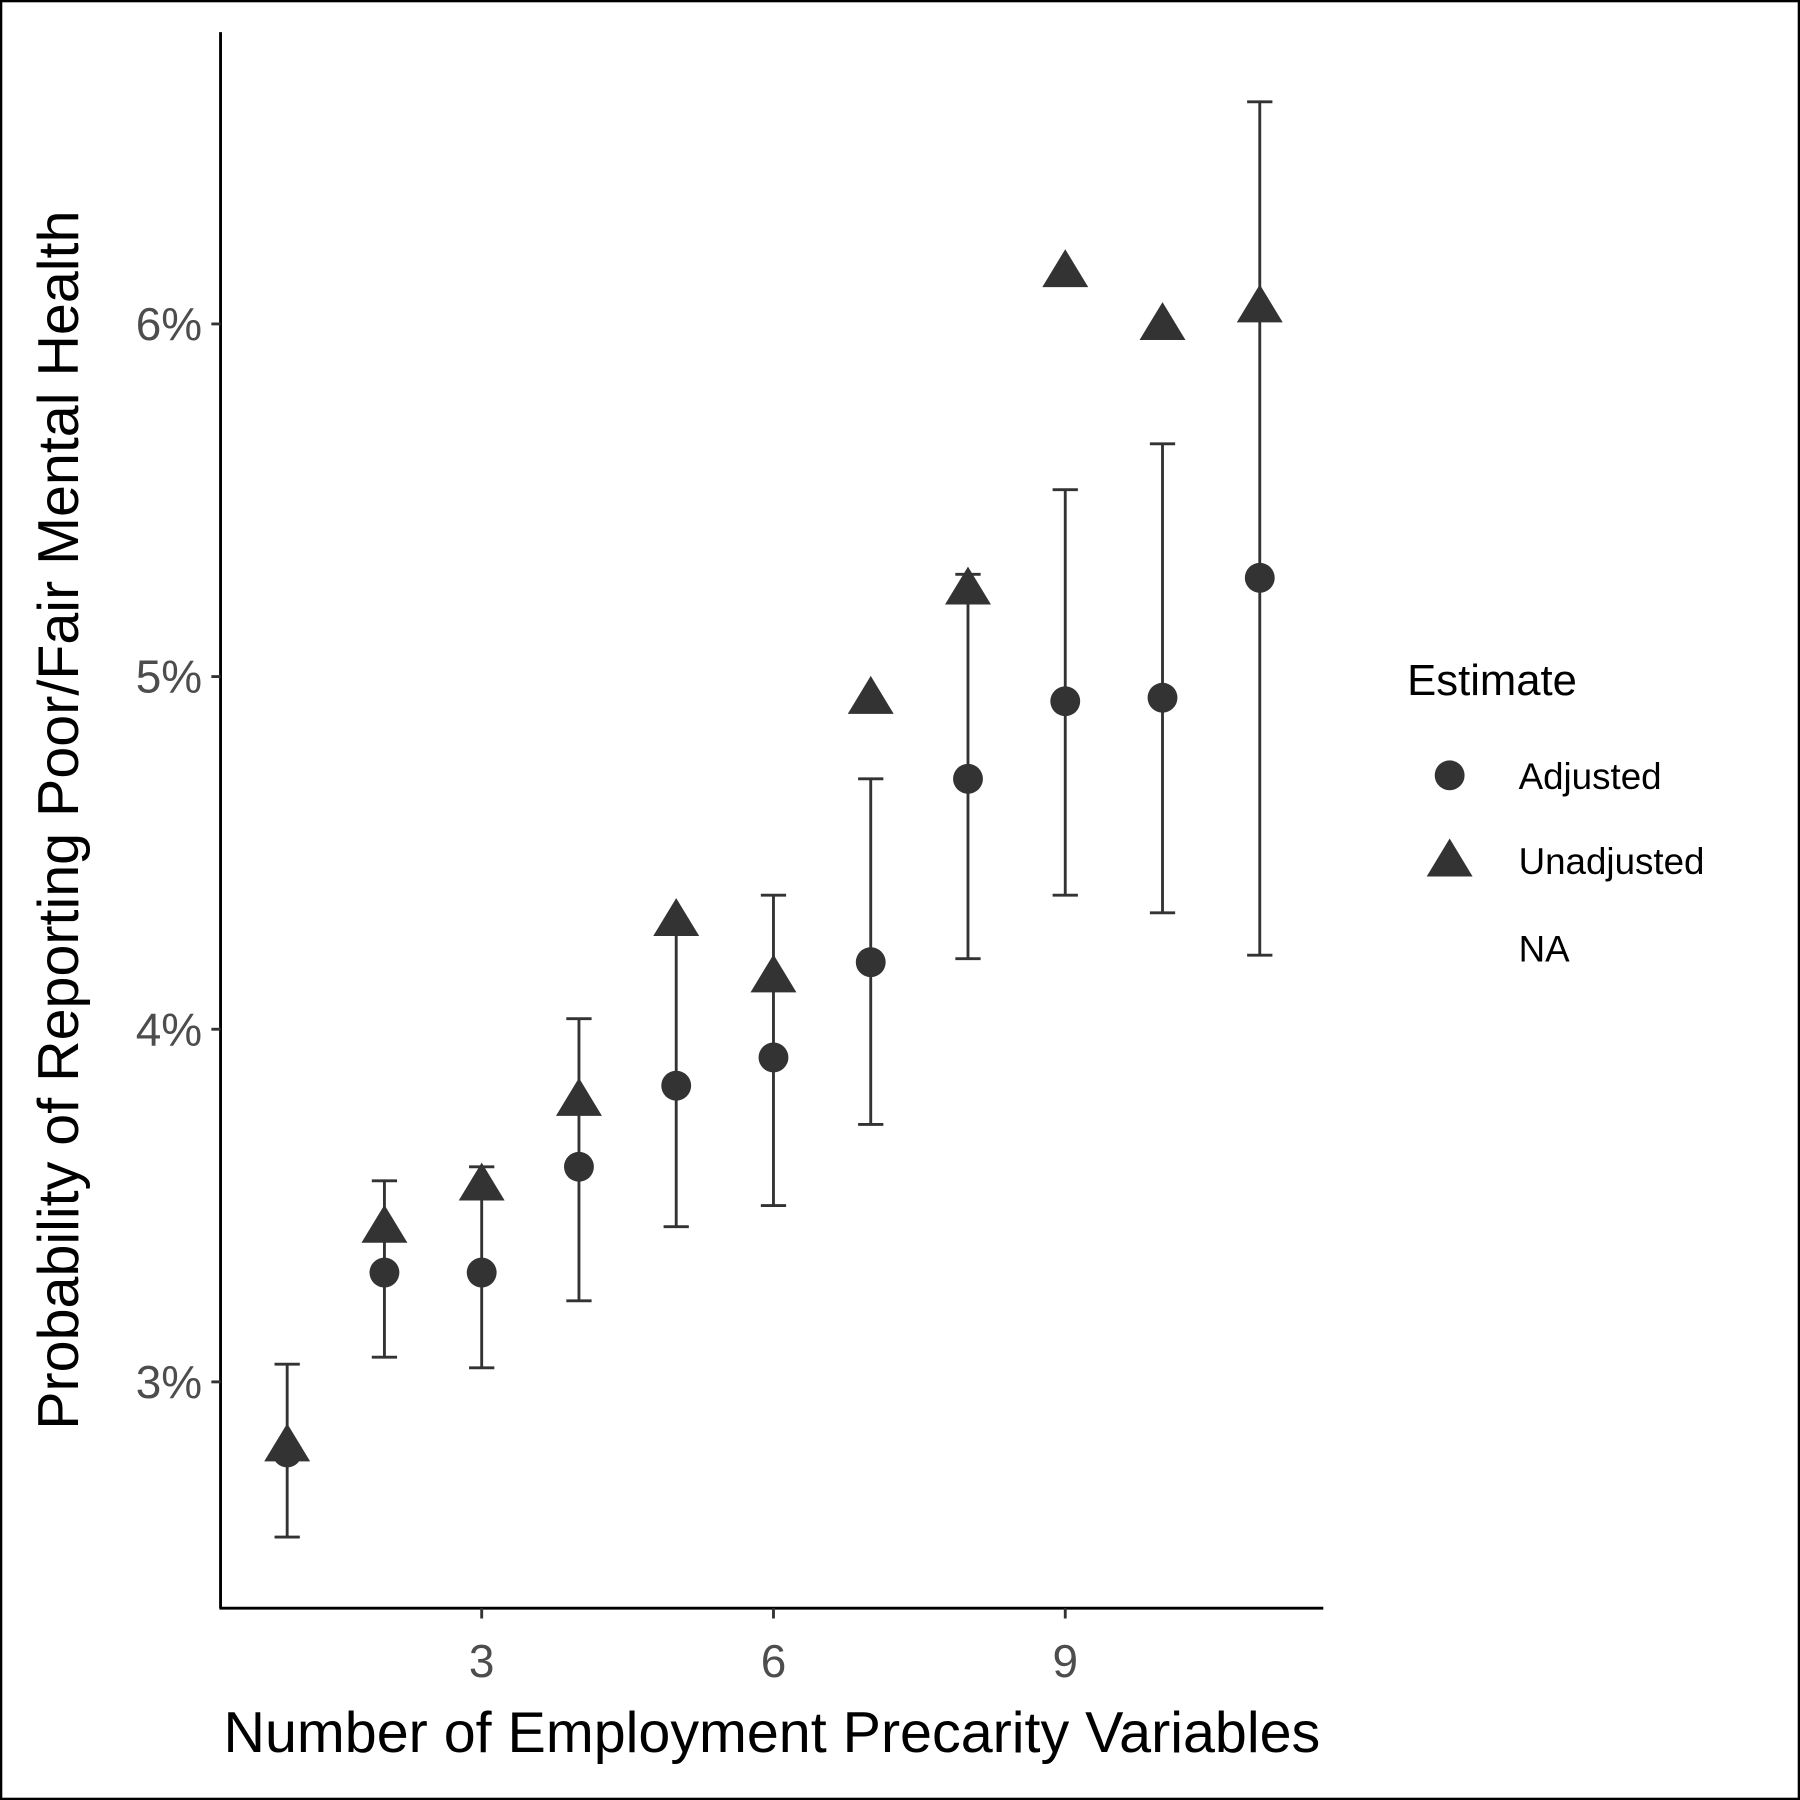 The image size is (1800, 1800). Describe the element at coordinates (169, 677) in the screenshot. I see `y-tick-label: 5%` at that location.